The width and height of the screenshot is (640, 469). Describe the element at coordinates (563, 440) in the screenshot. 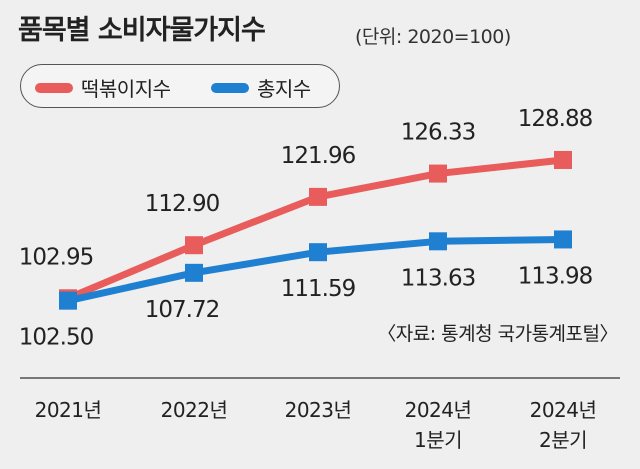

I see `x-tick-label-4-line-1: 2분기` at that location.